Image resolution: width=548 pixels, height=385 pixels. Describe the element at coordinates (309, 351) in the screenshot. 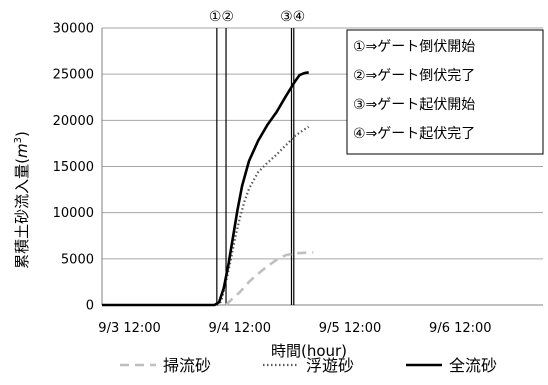

I see `x-axis-title: 時間(hour)` at that location.